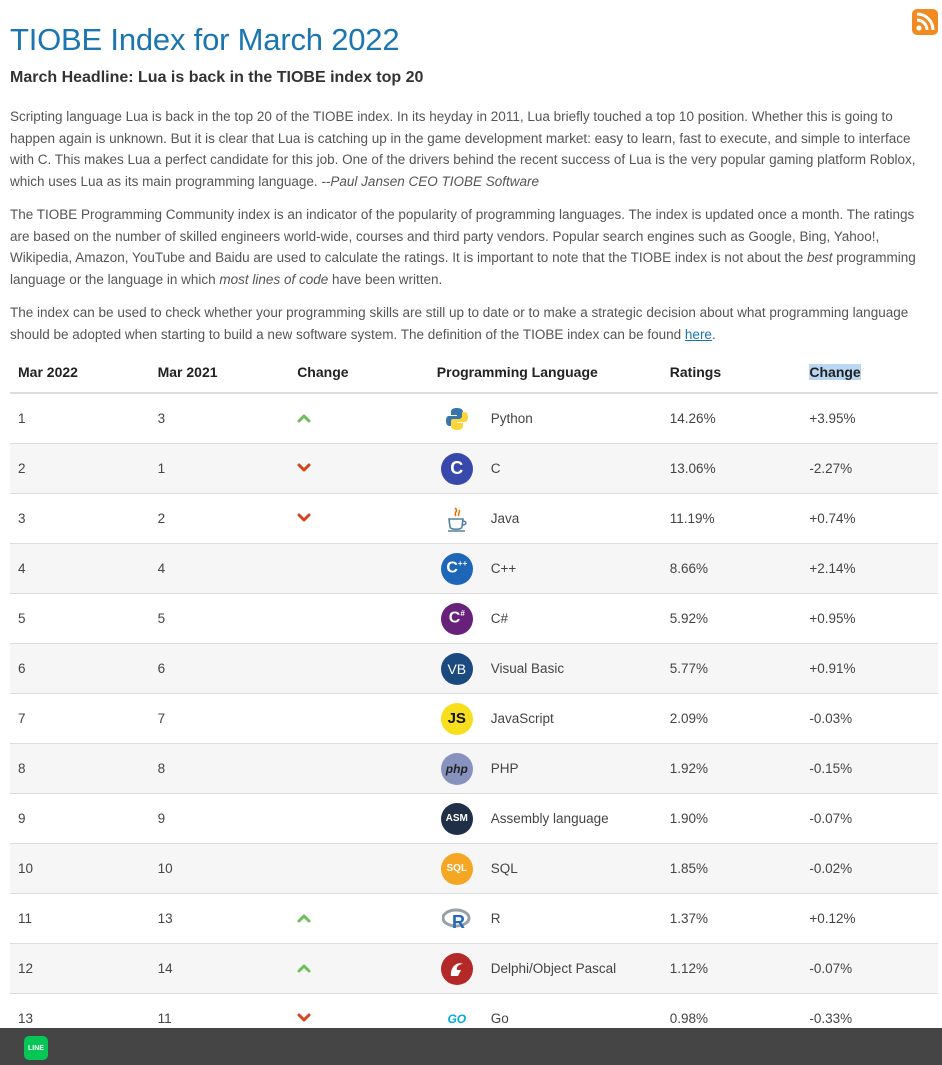 This screenshot has width=942, height=1065. Describe the element at coordinates (545, 618) in the screenshot. I see `language-cell: C# C#` at that location.